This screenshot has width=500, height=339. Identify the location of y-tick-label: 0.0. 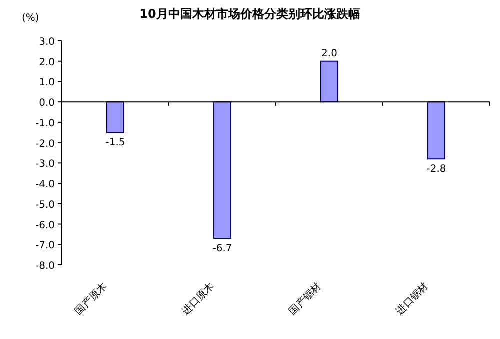
(47, 104).